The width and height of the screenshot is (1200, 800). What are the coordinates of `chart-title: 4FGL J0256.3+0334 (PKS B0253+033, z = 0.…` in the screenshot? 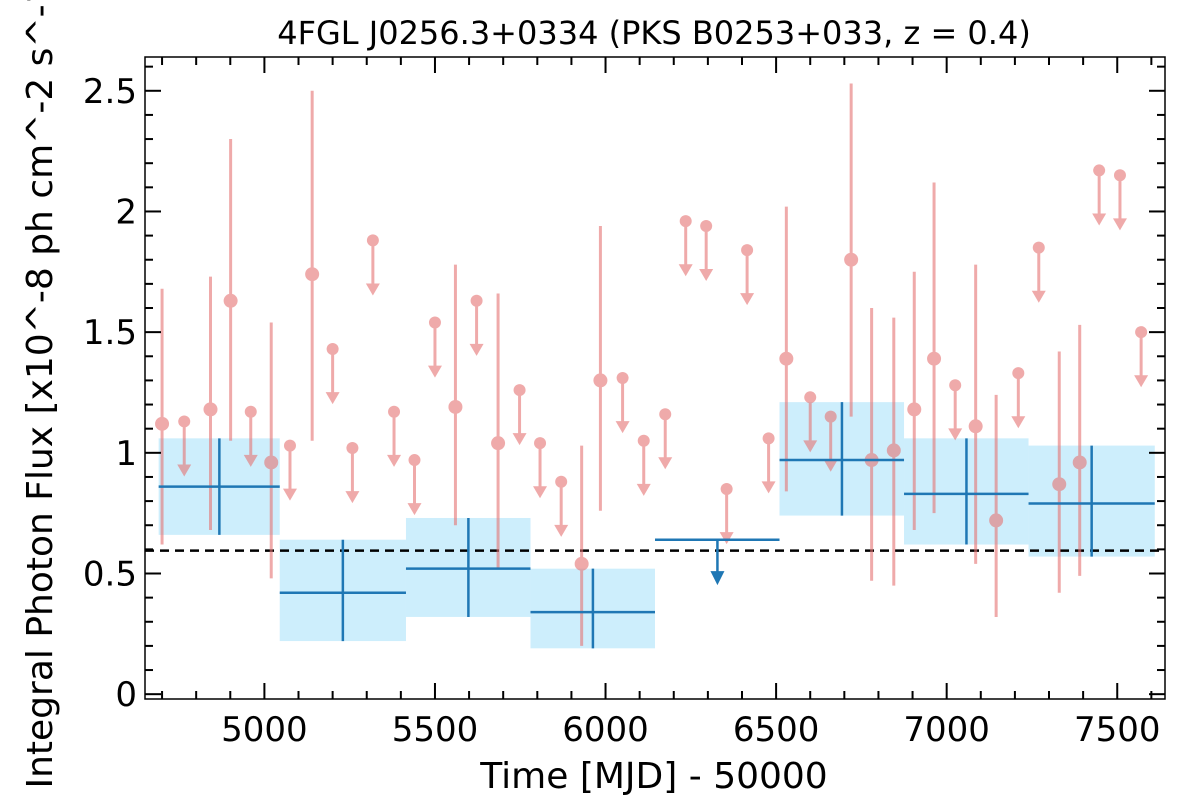 It's located at (654, 33).